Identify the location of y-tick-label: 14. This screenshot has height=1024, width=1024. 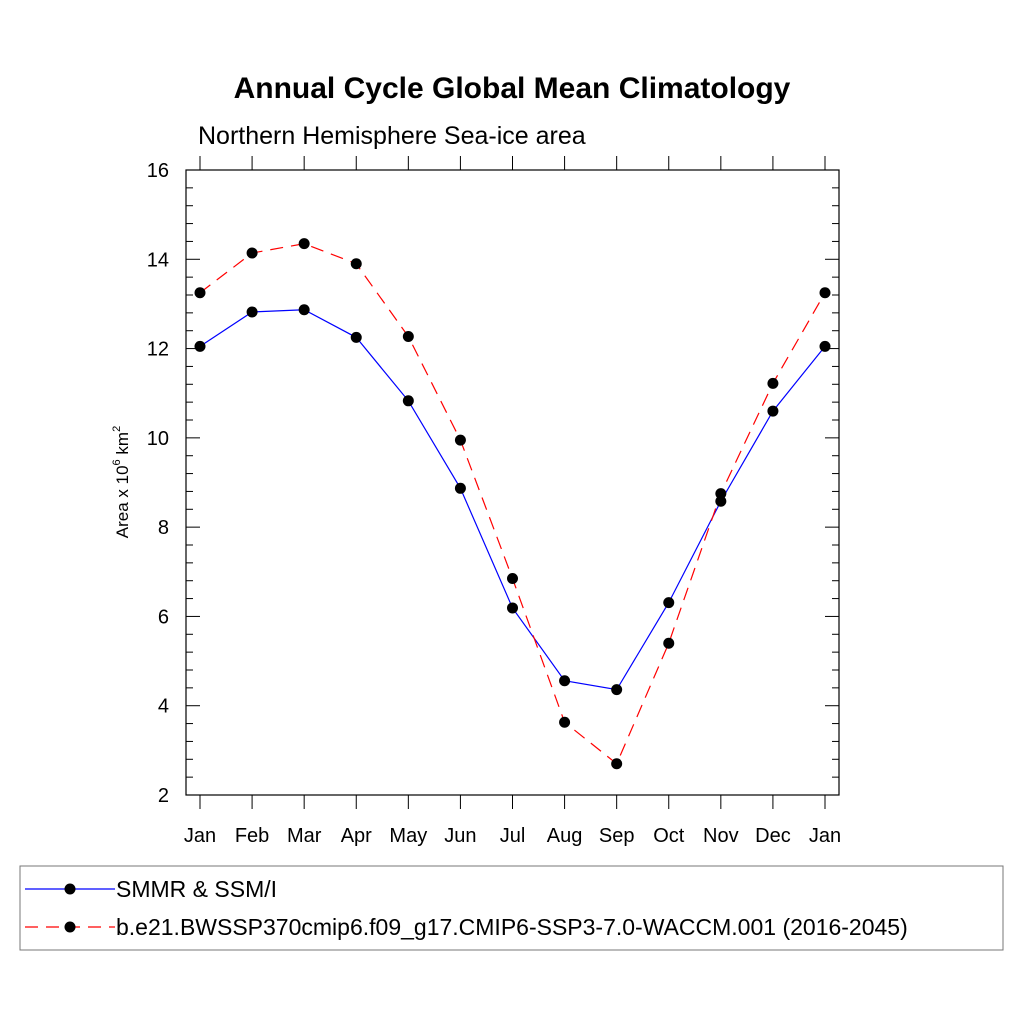
(158, 260).